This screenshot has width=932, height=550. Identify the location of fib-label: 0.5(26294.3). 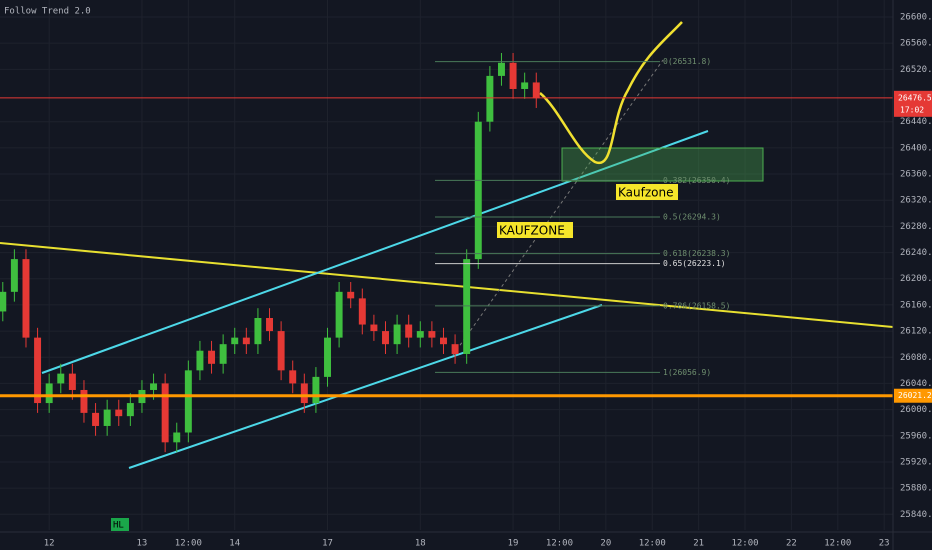
(692, 217).